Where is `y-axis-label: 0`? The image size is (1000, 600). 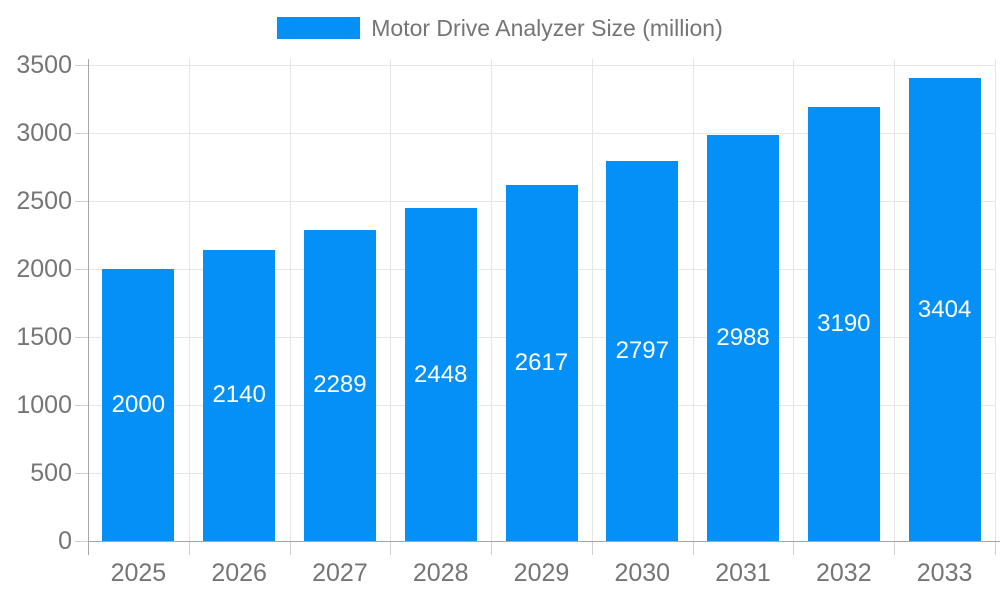 y-axis-label: 0 is located at coordinates (65, 541).